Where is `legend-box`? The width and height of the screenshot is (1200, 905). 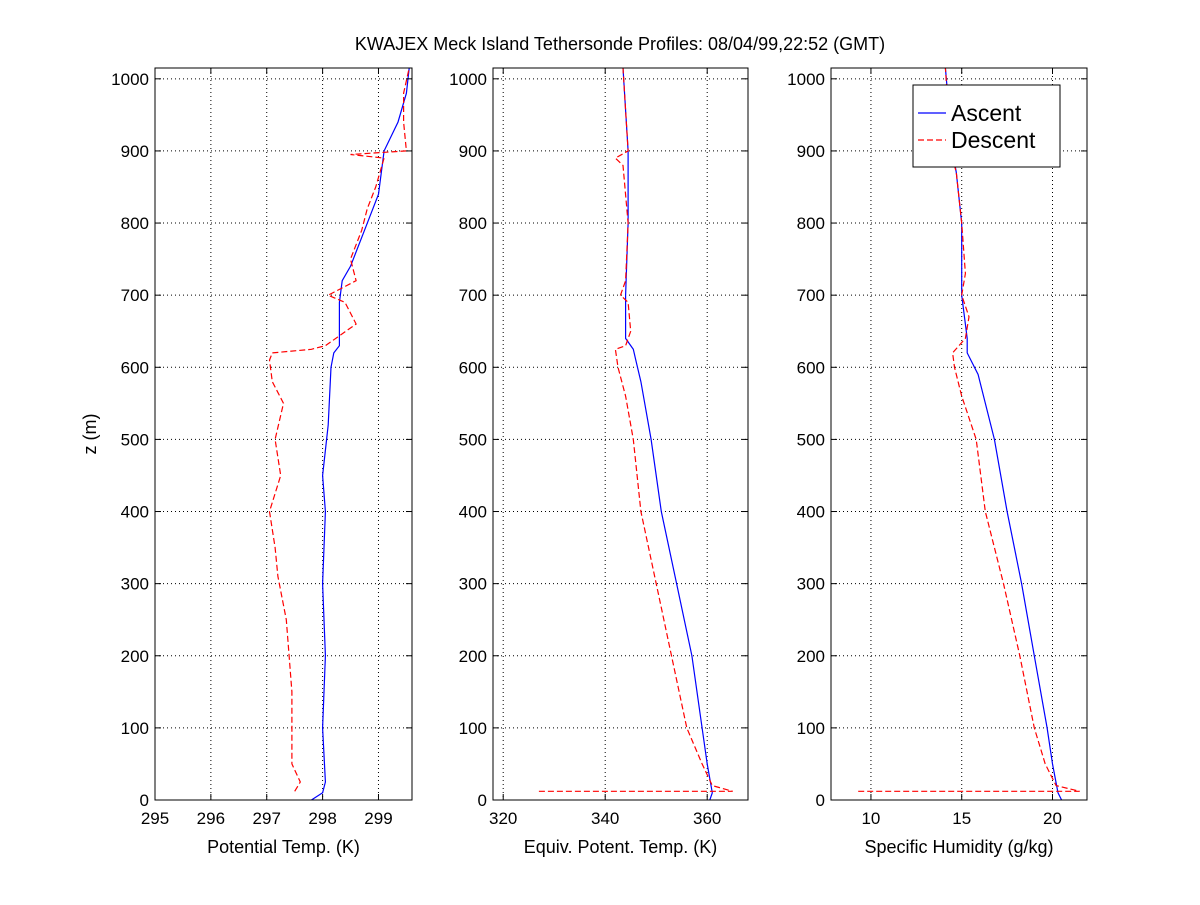
legend-box is located at coordinates (986, 126).